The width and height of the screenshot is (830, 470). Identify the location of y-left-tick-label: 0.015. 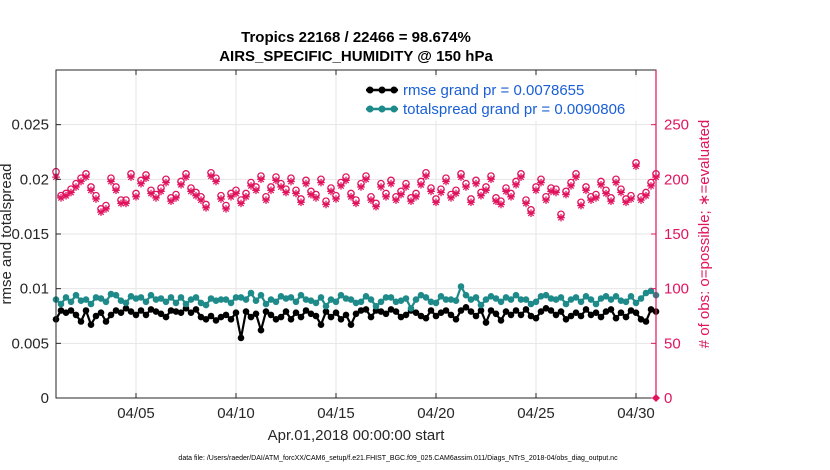
(30, 234).